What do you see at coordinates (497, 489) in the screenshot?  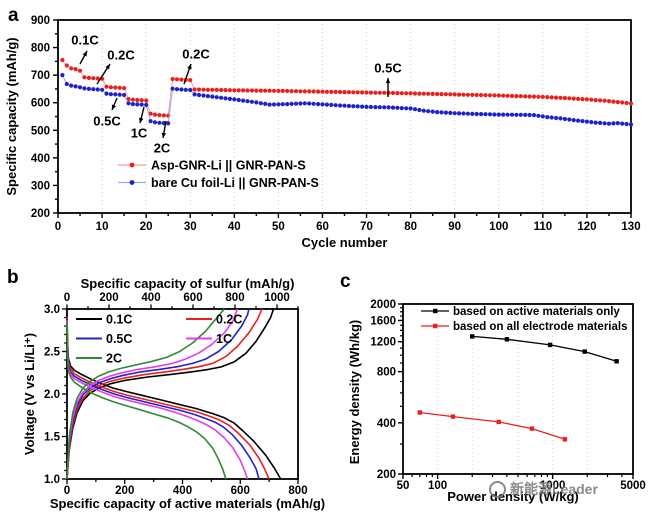 I see `watermark-circle-logo-icon` at bounding box center [497, 489].